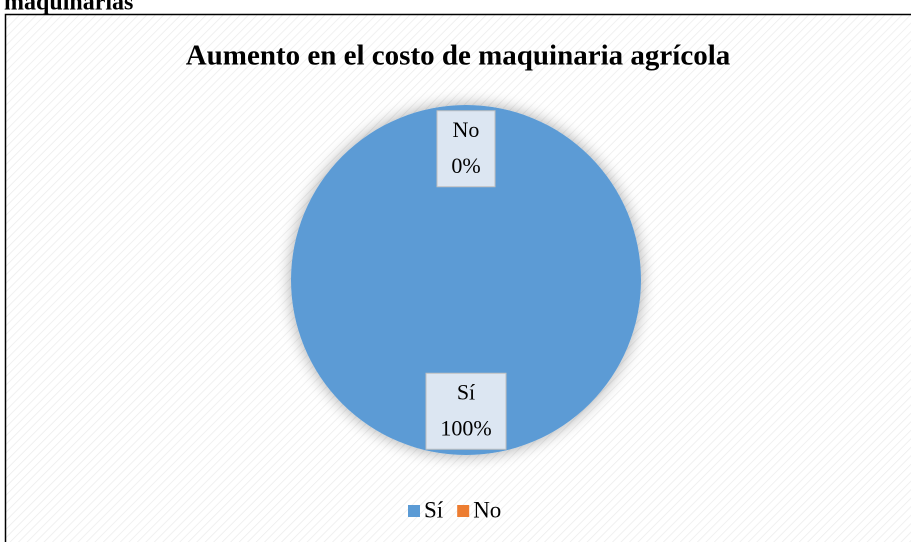 This screenshot has width=911, height=542. What do you see at coordinates (465, 427) in the screenshot?
I see `data-label-value: 100%` at bounding box center [465, 427].